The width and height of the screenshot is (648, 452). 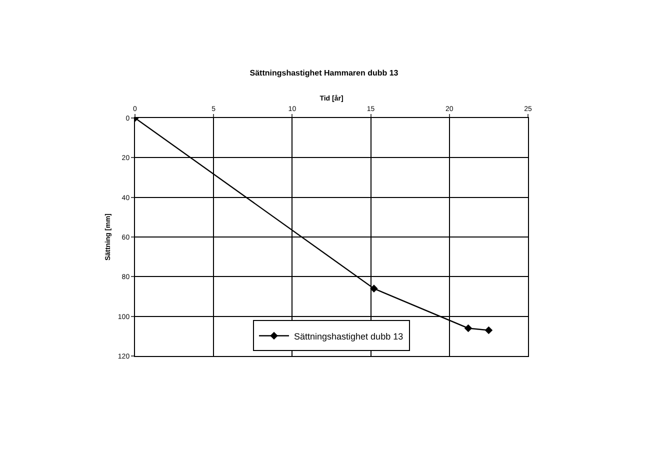 What do you see at coordinates (349, 336) in the screenshot?
I see `legend-label: Sättningshastighet dubb 13` at bounding box center [349, 336].